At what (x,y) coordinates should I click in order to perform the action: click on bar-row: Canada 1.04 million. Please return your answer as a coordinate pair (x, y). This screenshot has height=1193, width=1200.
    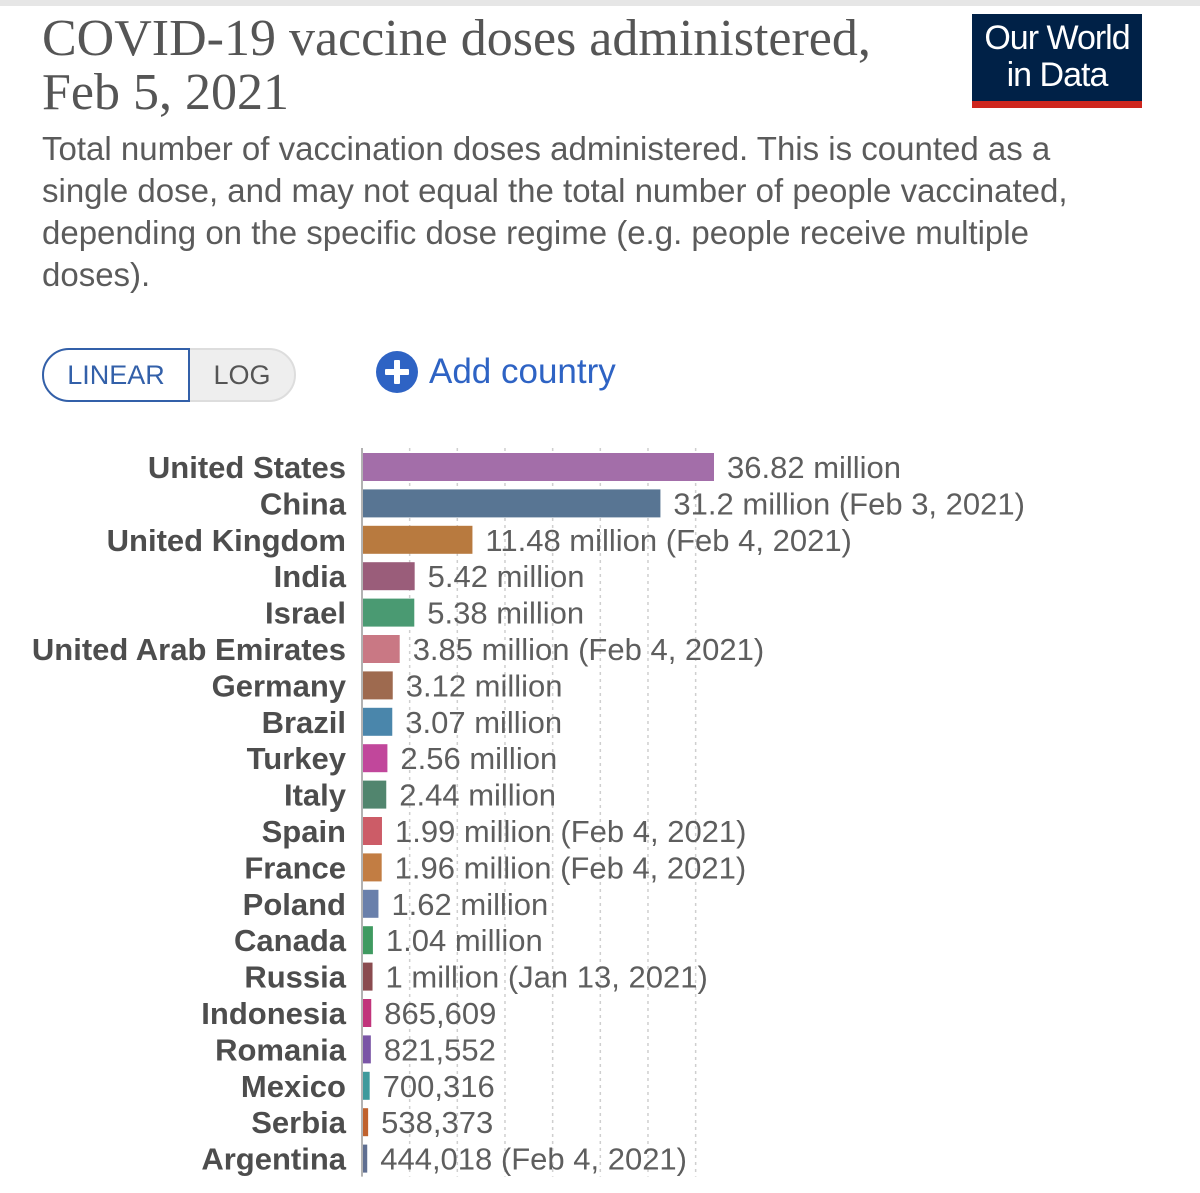
    Looking at the image, I should click on (388, 940).